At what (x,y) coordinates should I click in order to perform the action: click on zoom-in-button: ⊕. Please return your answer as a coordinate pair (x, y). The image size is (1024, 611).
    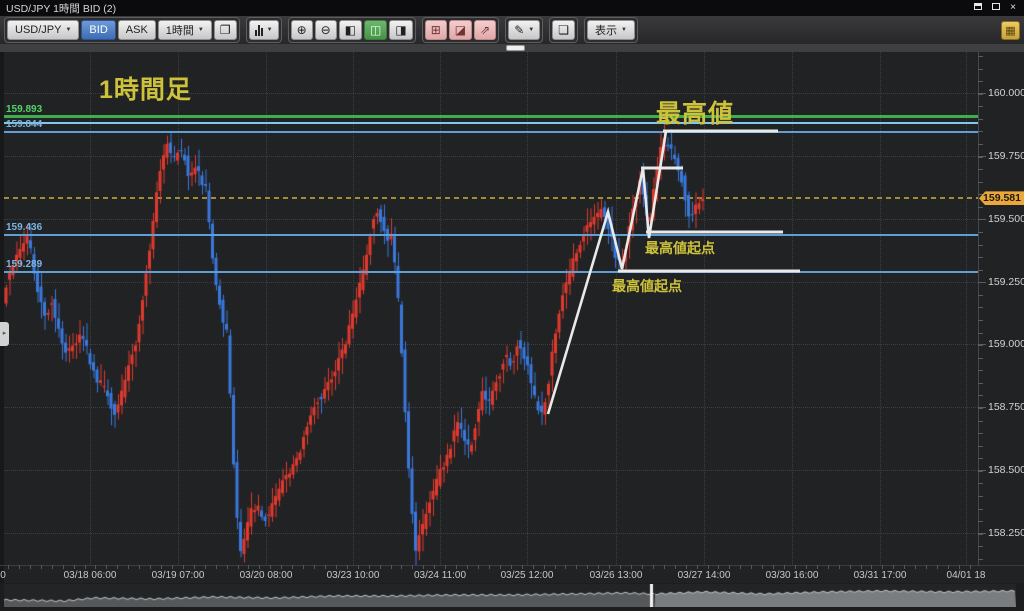
    Looking at the image, I should click on (301, 30).